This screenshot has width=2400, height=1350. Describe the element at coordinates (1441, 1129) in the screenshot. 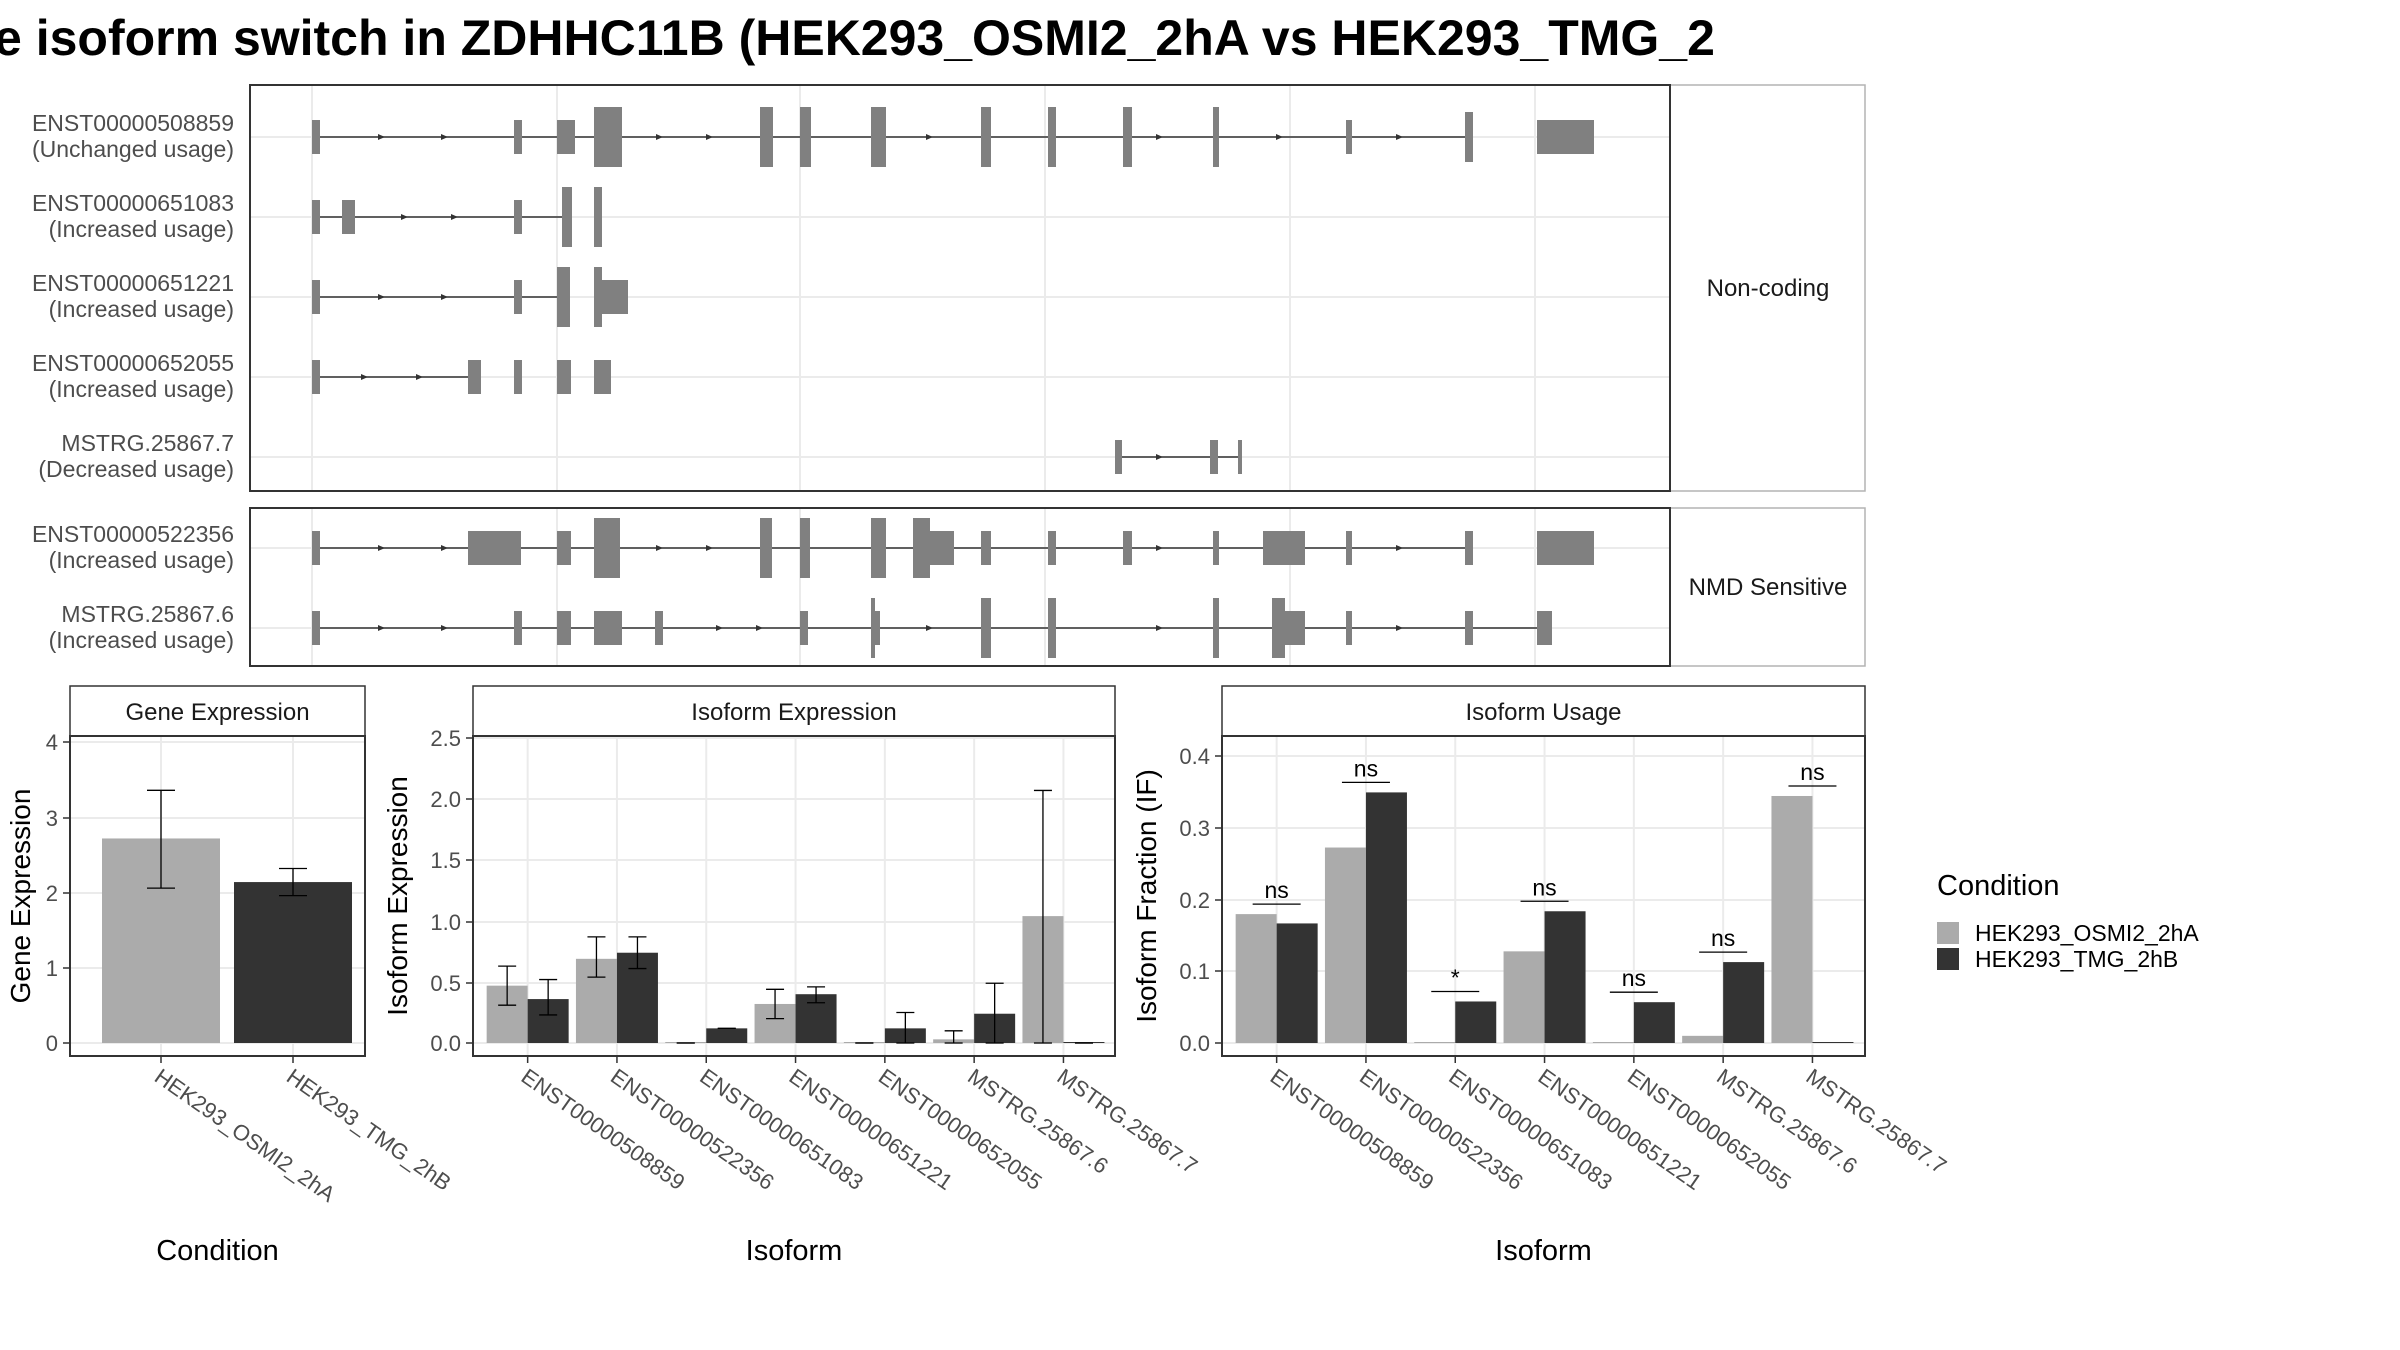

I see `x-tick-label: ENST00000522356` at that location.